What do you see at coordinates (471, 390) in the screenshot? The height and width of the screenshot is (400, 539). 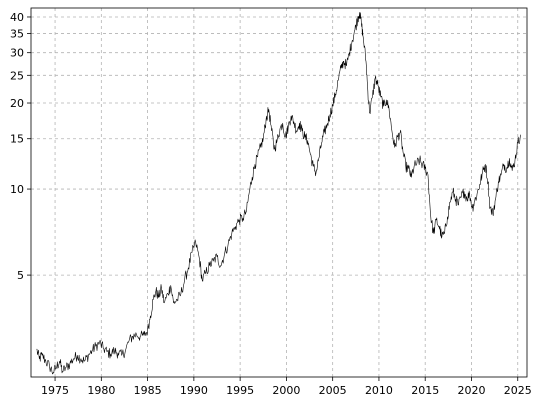 I see `x-tick-label: 2020` at bounding box center [471, 390].